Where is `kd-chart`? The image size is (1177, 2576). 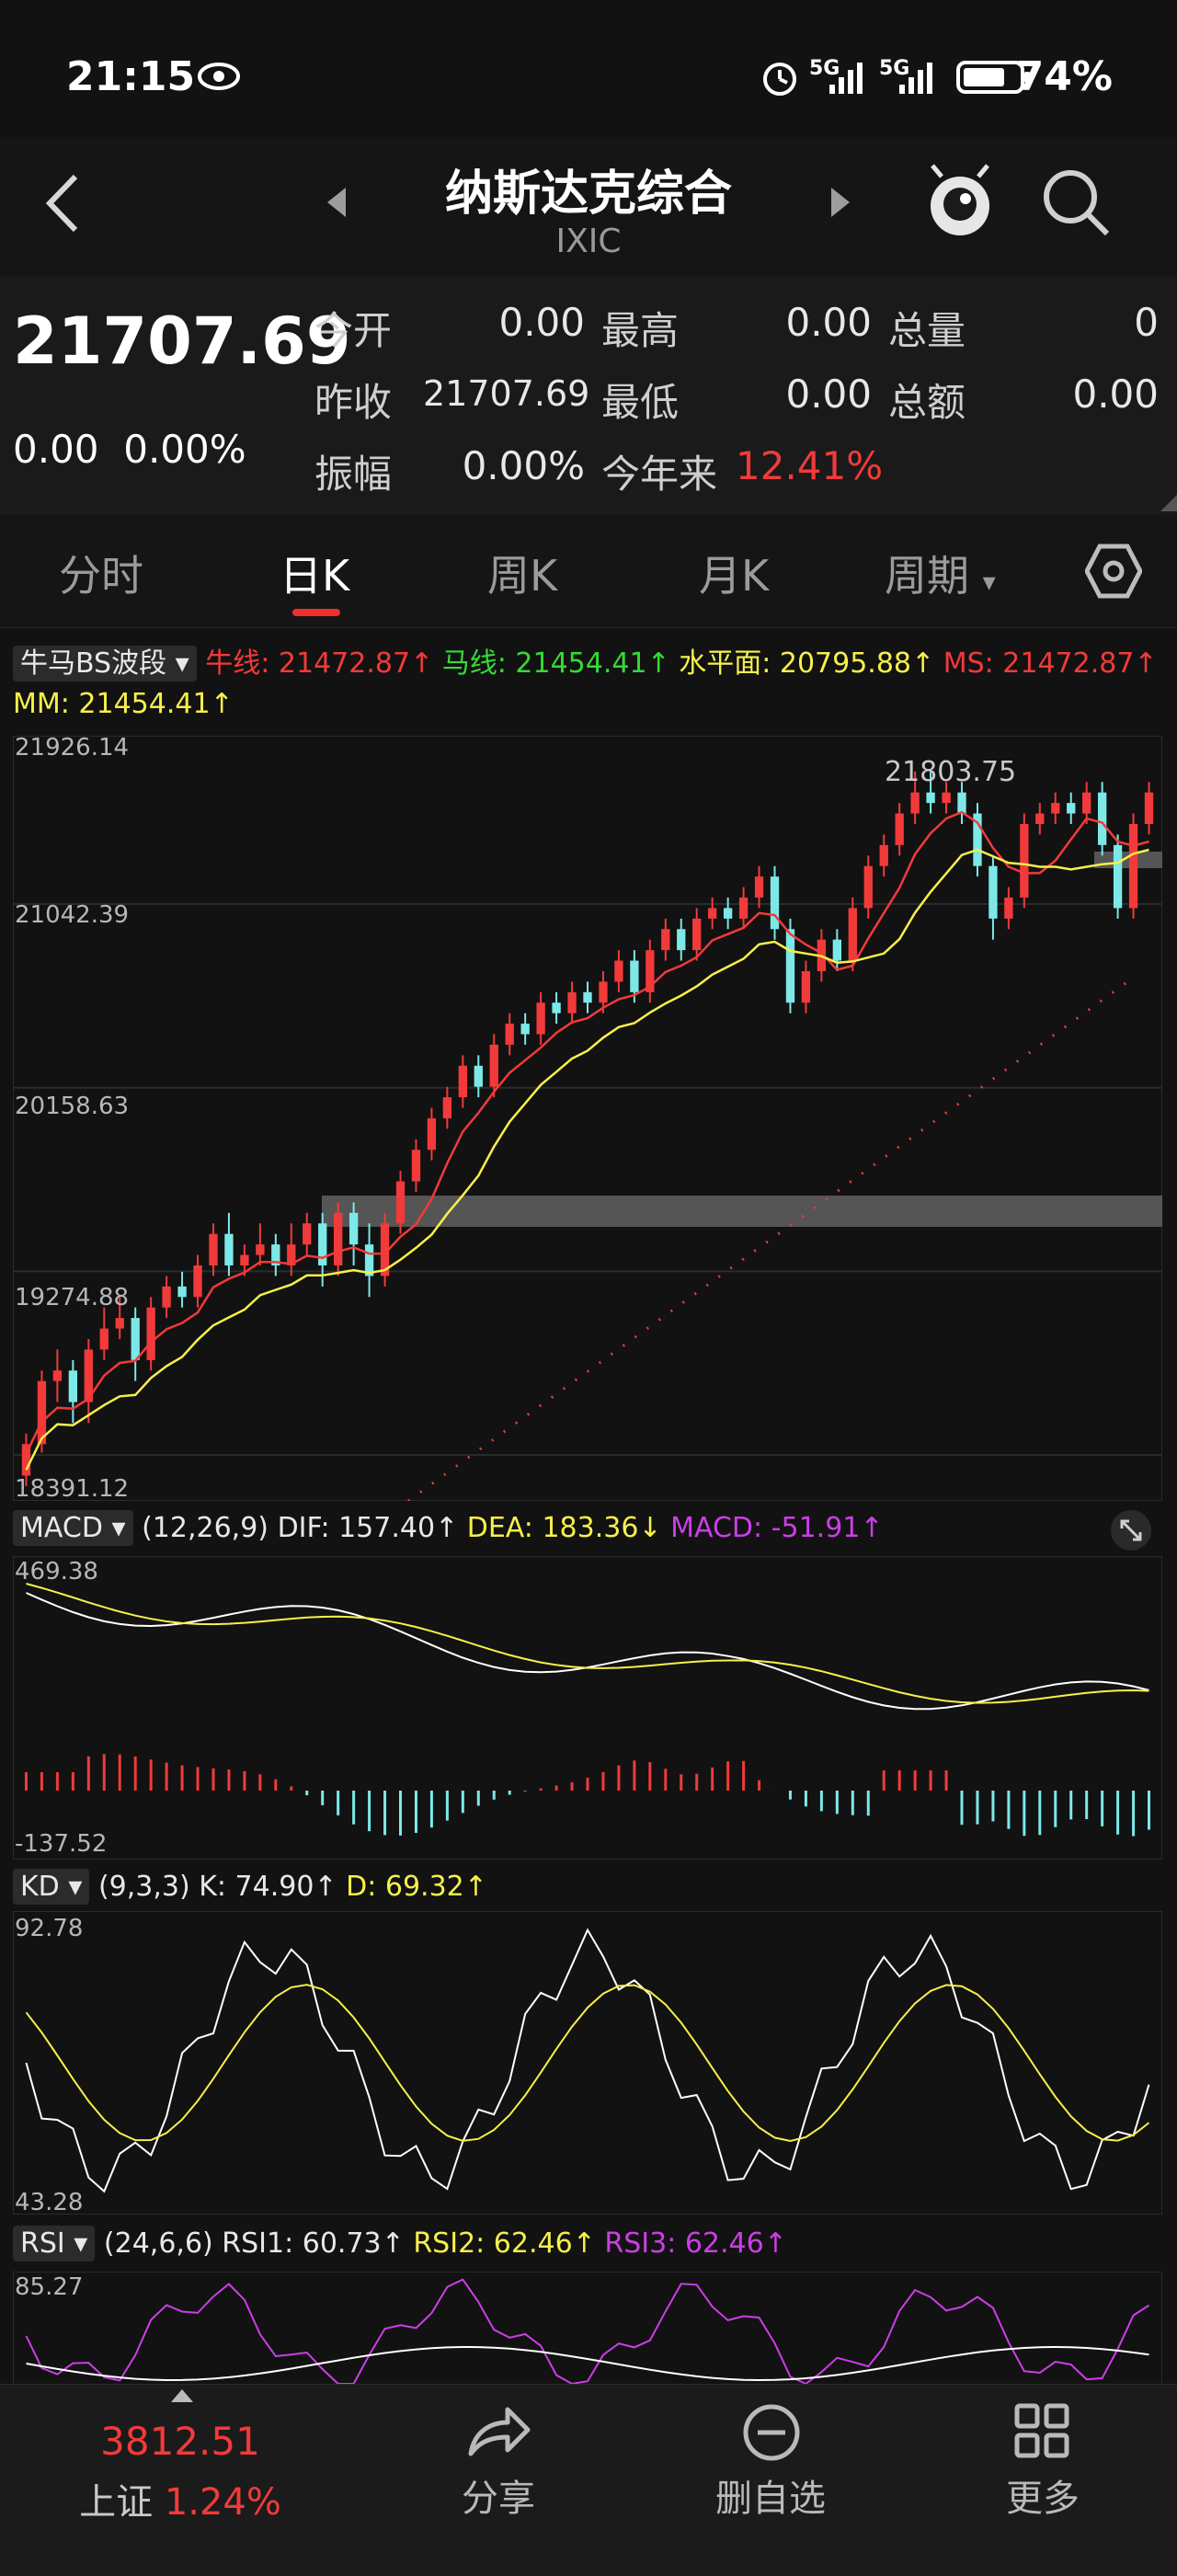 kd-chart is located at coordinates (587, 2063).